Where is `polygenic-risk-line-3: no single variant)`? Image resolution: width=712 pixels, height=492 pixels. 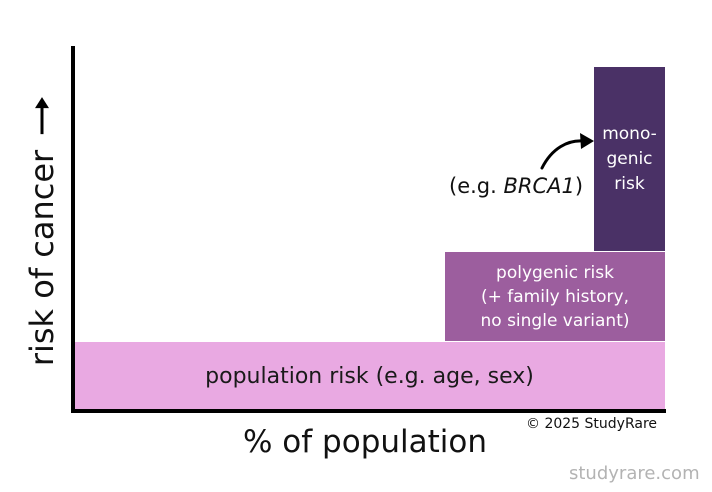 polygenic-risk-line-3: no single variant) is located at coordinates (555, 320).